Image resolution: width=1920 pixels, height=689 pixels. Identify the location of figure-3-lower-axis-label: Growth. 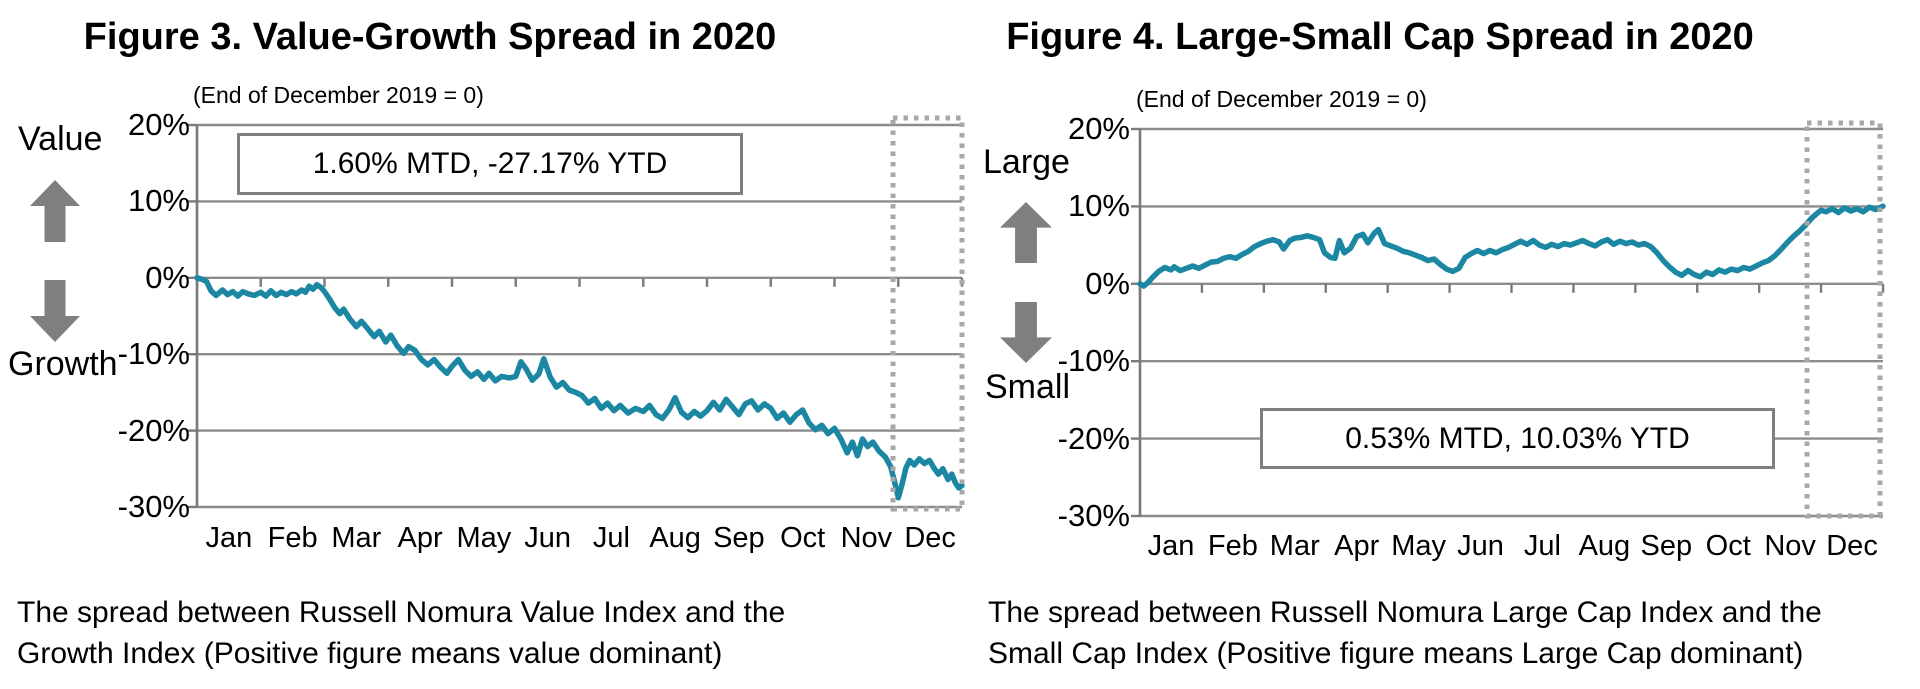
(63, 364).